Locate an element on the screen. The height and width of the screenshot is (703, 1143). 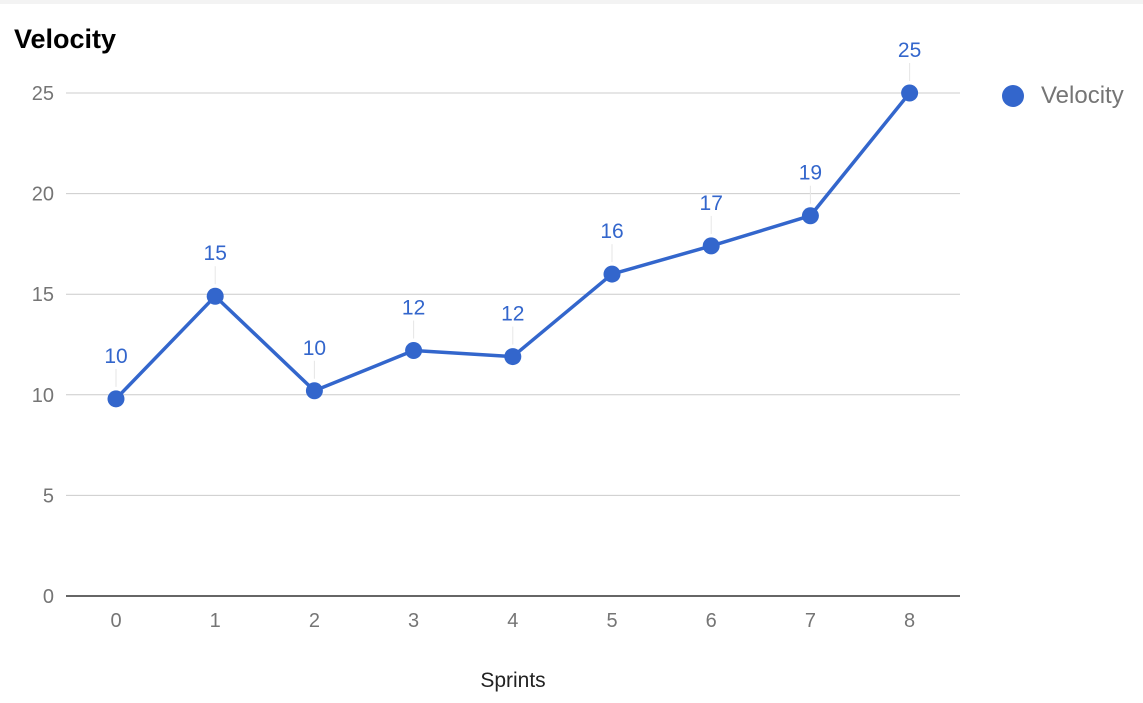
y-tick-label: 25 is located at coordinates (43, 94).